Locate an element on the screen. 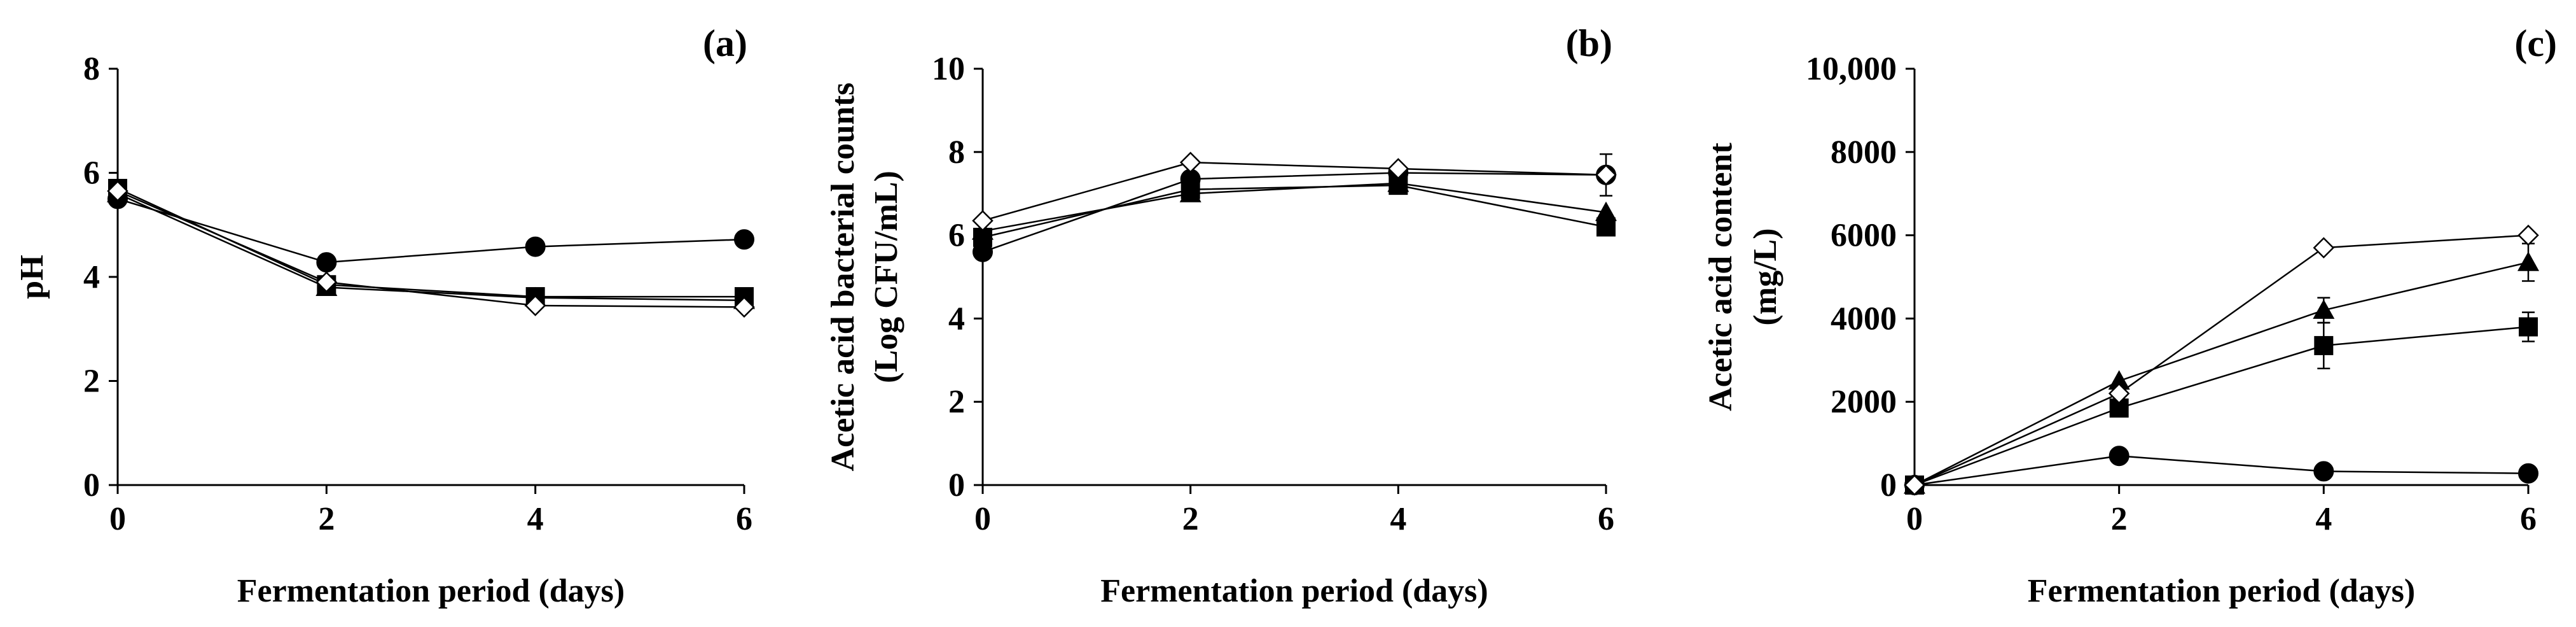  y-tick-label: 6000 is located at coordinates (1864, 236).